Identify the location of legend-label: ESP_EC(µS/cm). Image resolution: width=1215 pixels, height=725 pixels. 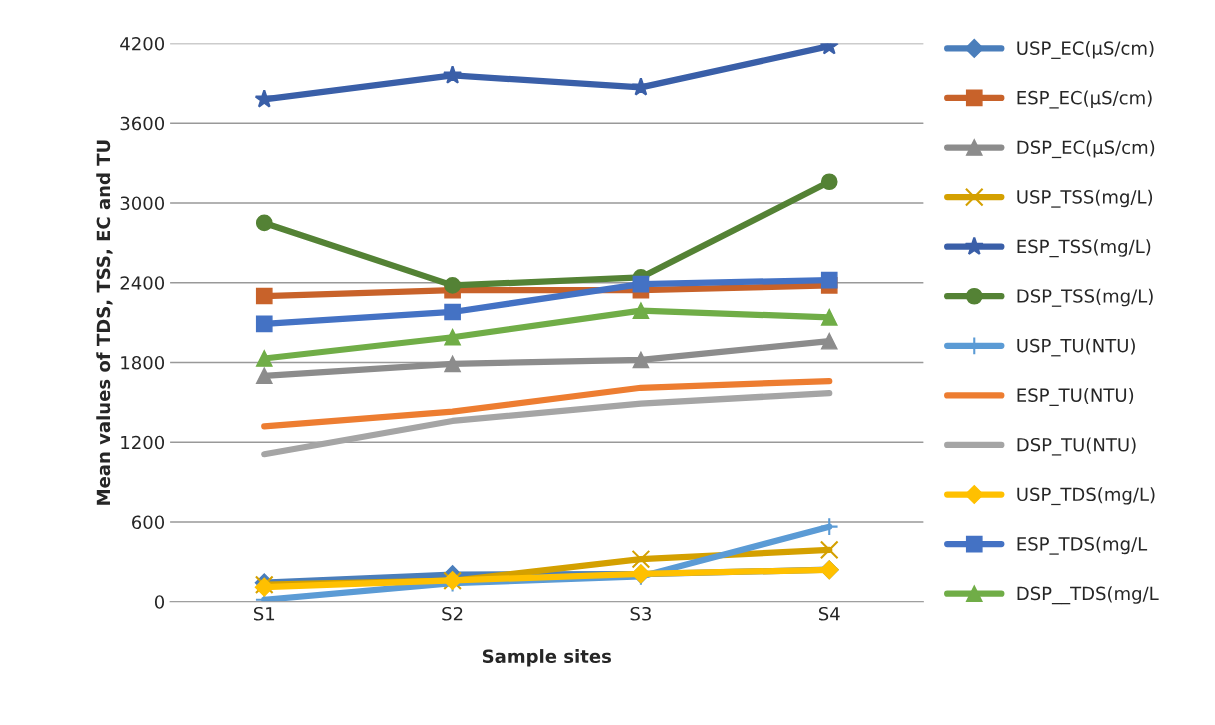
(1084, 99).